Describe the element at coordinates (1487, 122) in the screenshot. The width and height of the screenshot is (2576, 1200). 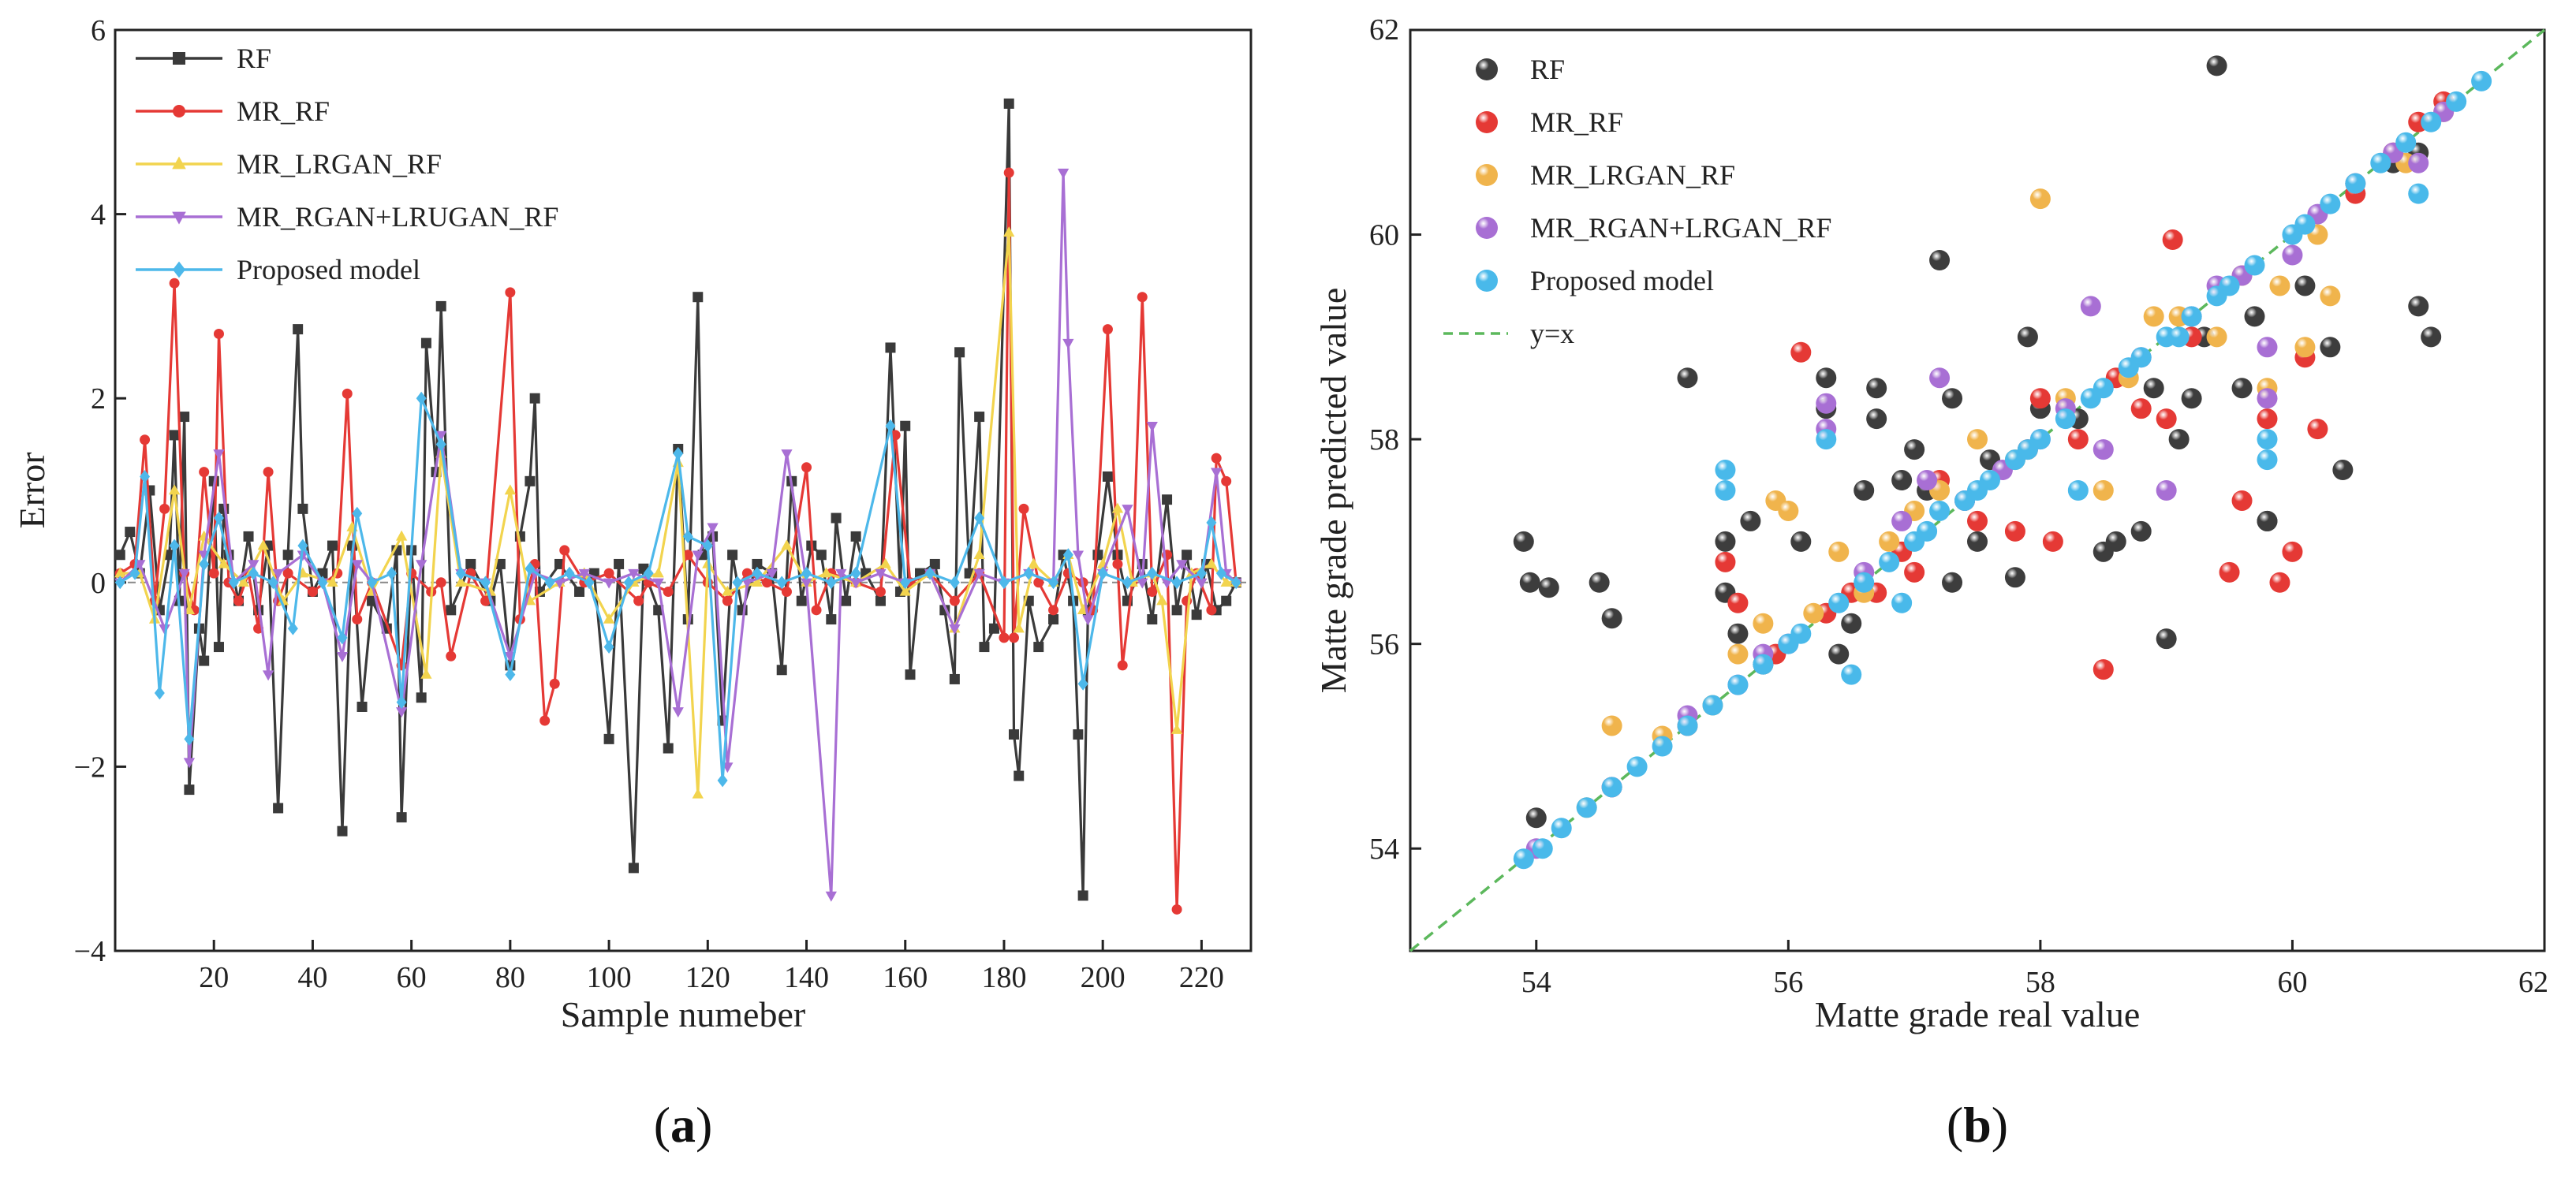
I see `legend-swatch-marker` at that location.